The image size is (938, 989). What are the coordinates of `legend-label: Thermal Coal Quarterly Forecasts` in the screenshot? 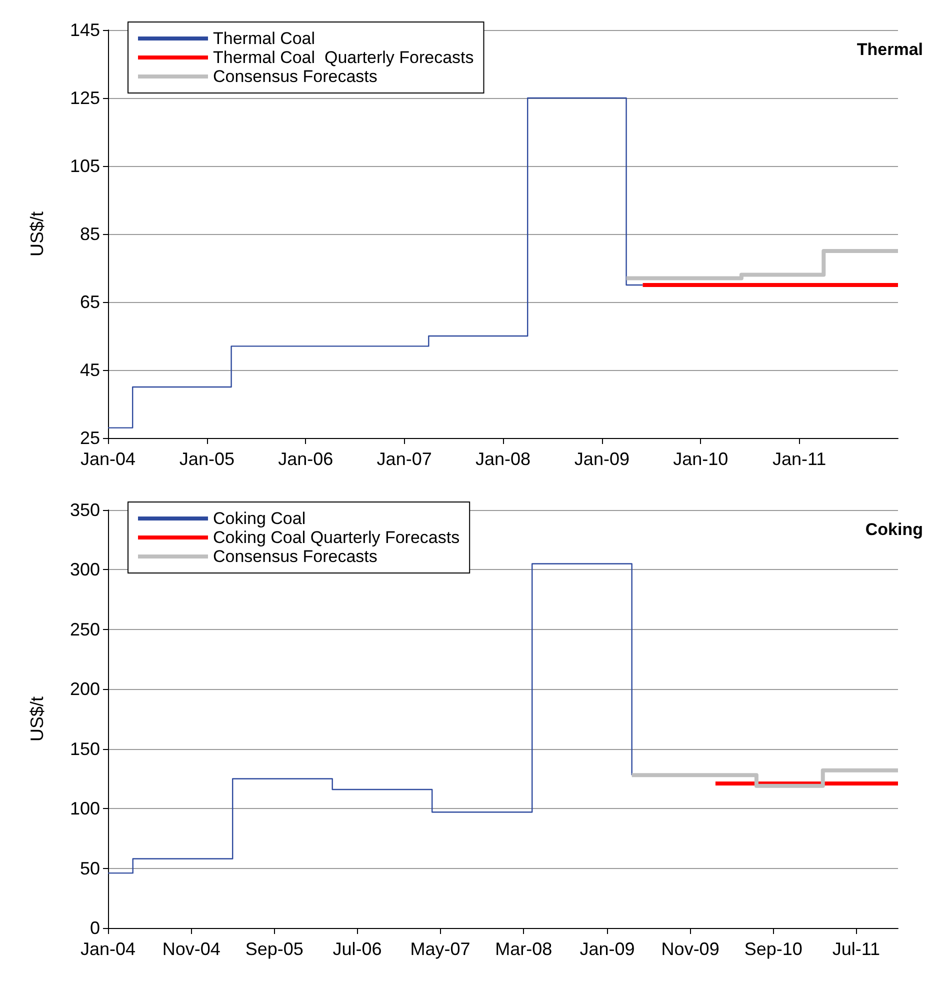 It's located at (343, 57).